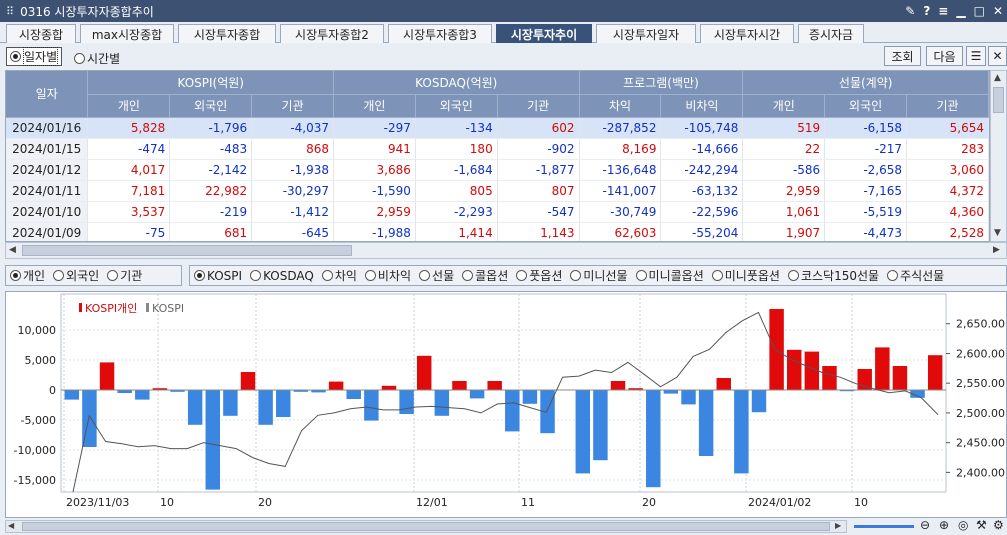  Describe the element at coordinates (339, 275) in the screenshot. I see `series-radio: 차익` at that location.